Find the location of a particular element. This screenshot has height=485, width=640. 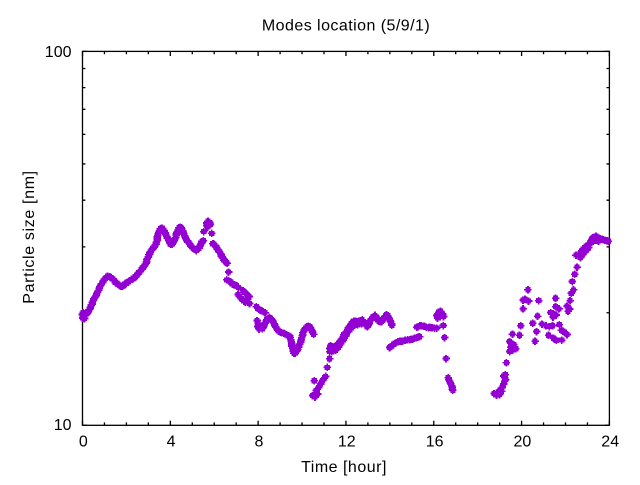

svg-text: Time [hour] is located at coordinates (344, 467).